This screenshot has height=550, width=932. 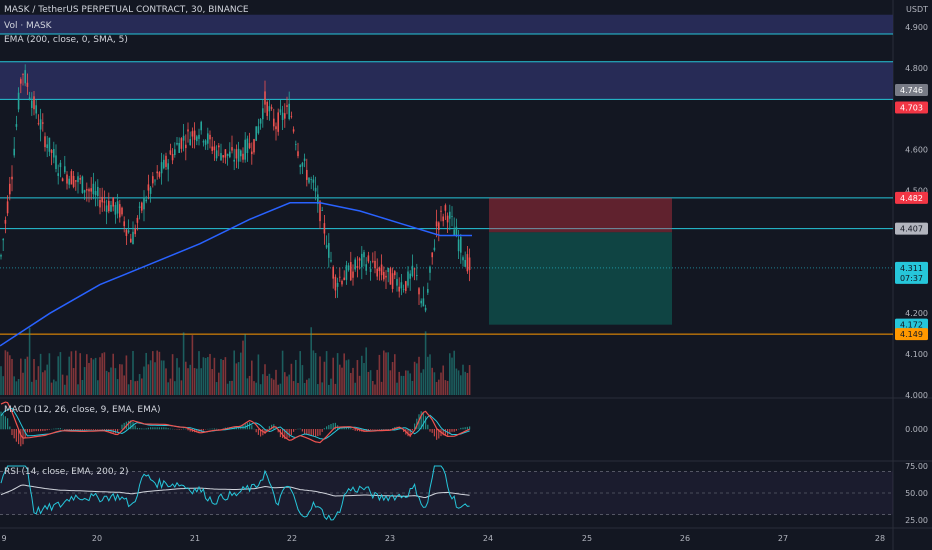 What do you see at coordinates (580, 278) in the screenshot?
I see `take-profit-zone` at bounding box center [580, 278].